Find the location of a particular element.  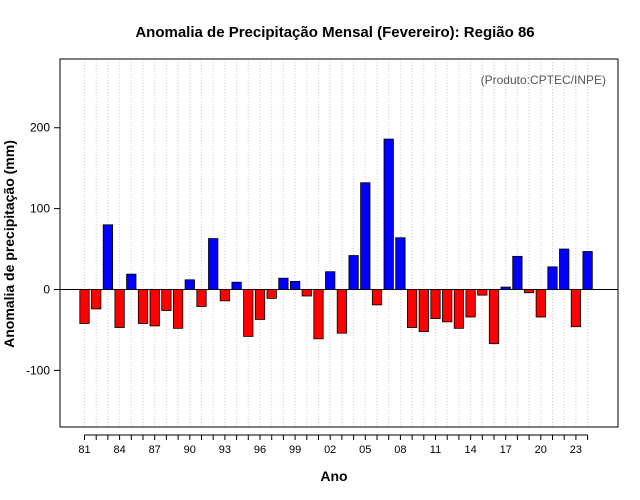

bar-2021 is located at coordinates (552, 278).